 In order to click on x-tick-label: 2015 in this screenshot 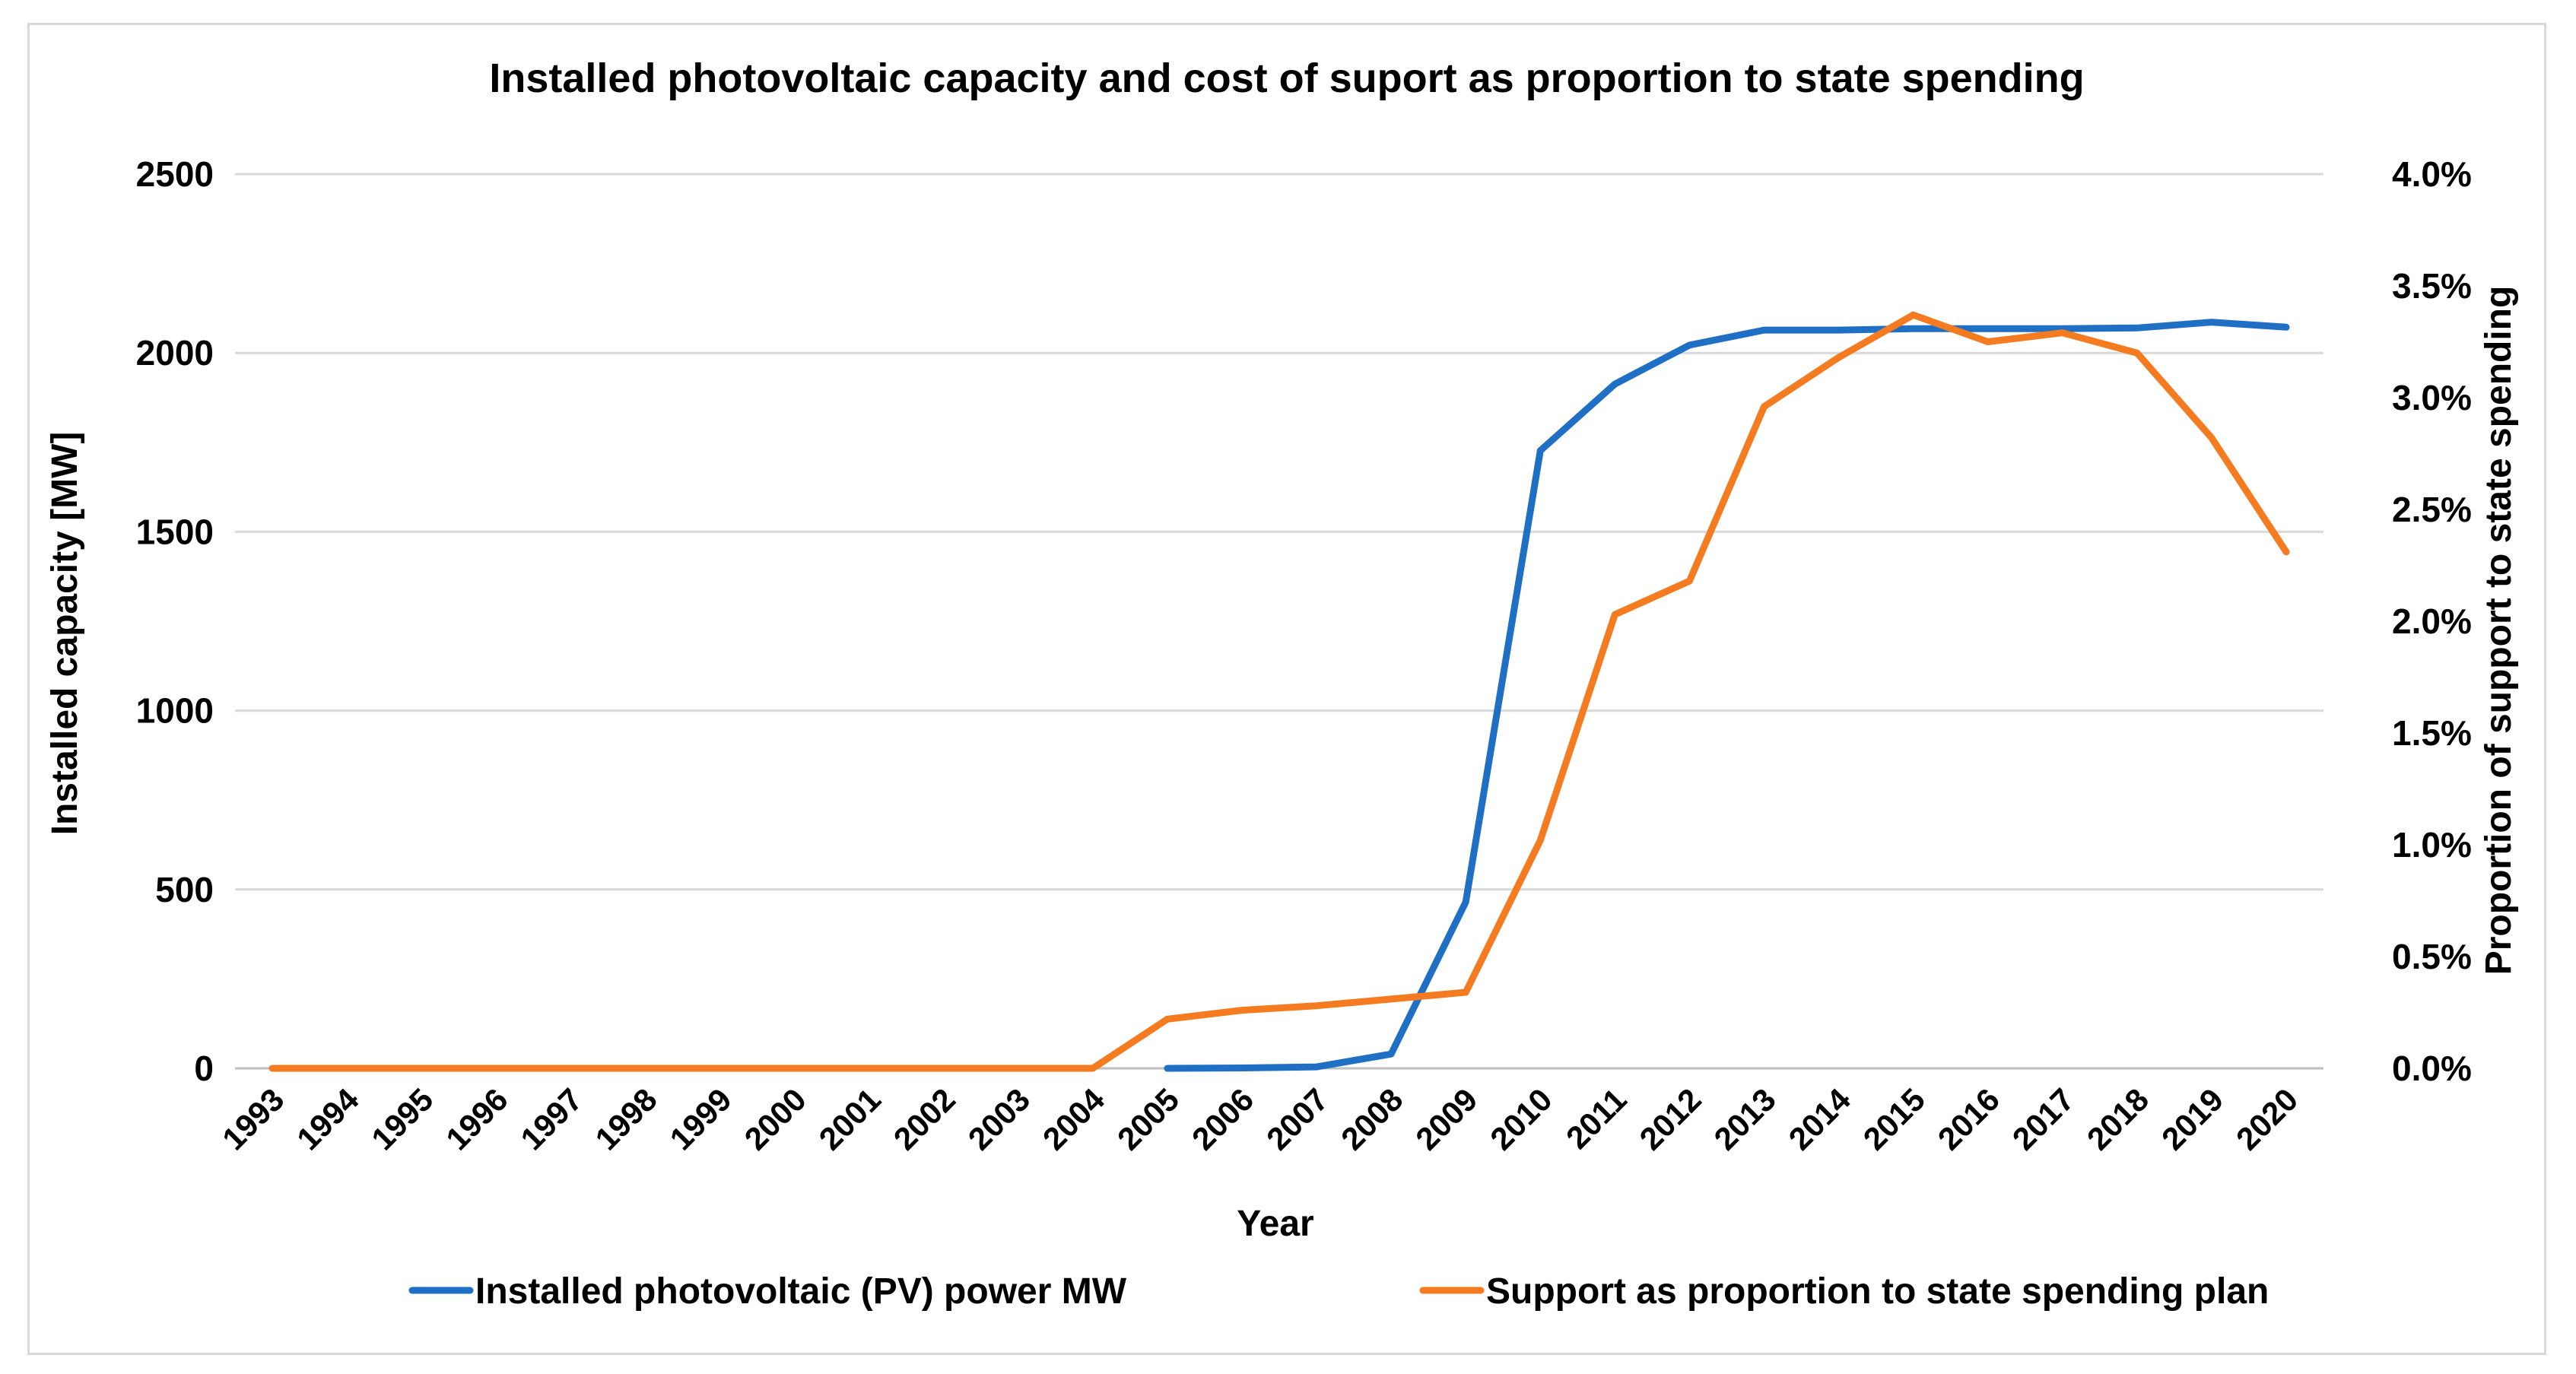, I will do `click(1894, 1119)`.